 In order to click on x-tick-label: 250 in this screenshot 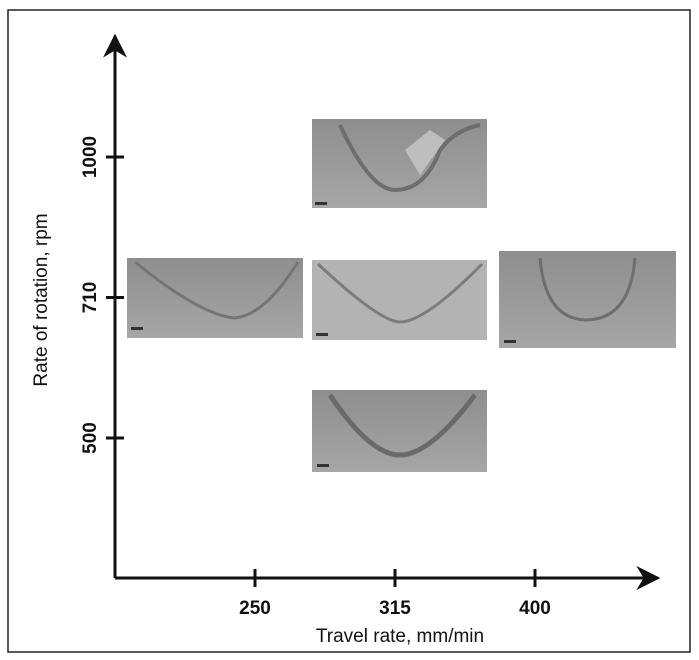, I will do `click(255, 608)`.